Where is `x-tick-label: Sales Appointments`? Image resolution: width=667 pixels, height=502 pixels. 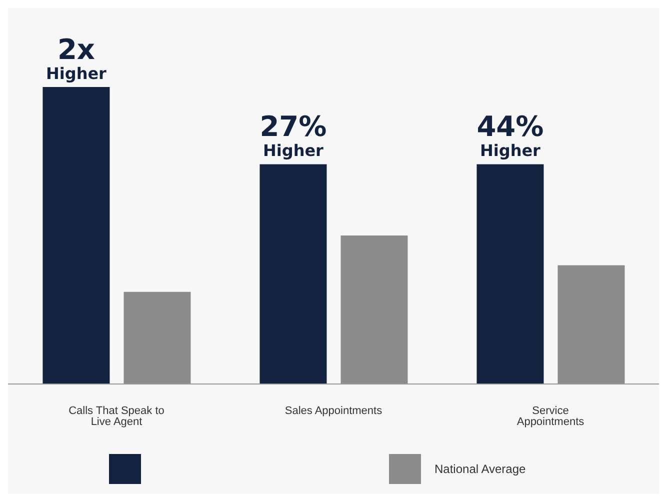 x-tick-label: Sales Appointments is located at coordinates (333, 410).